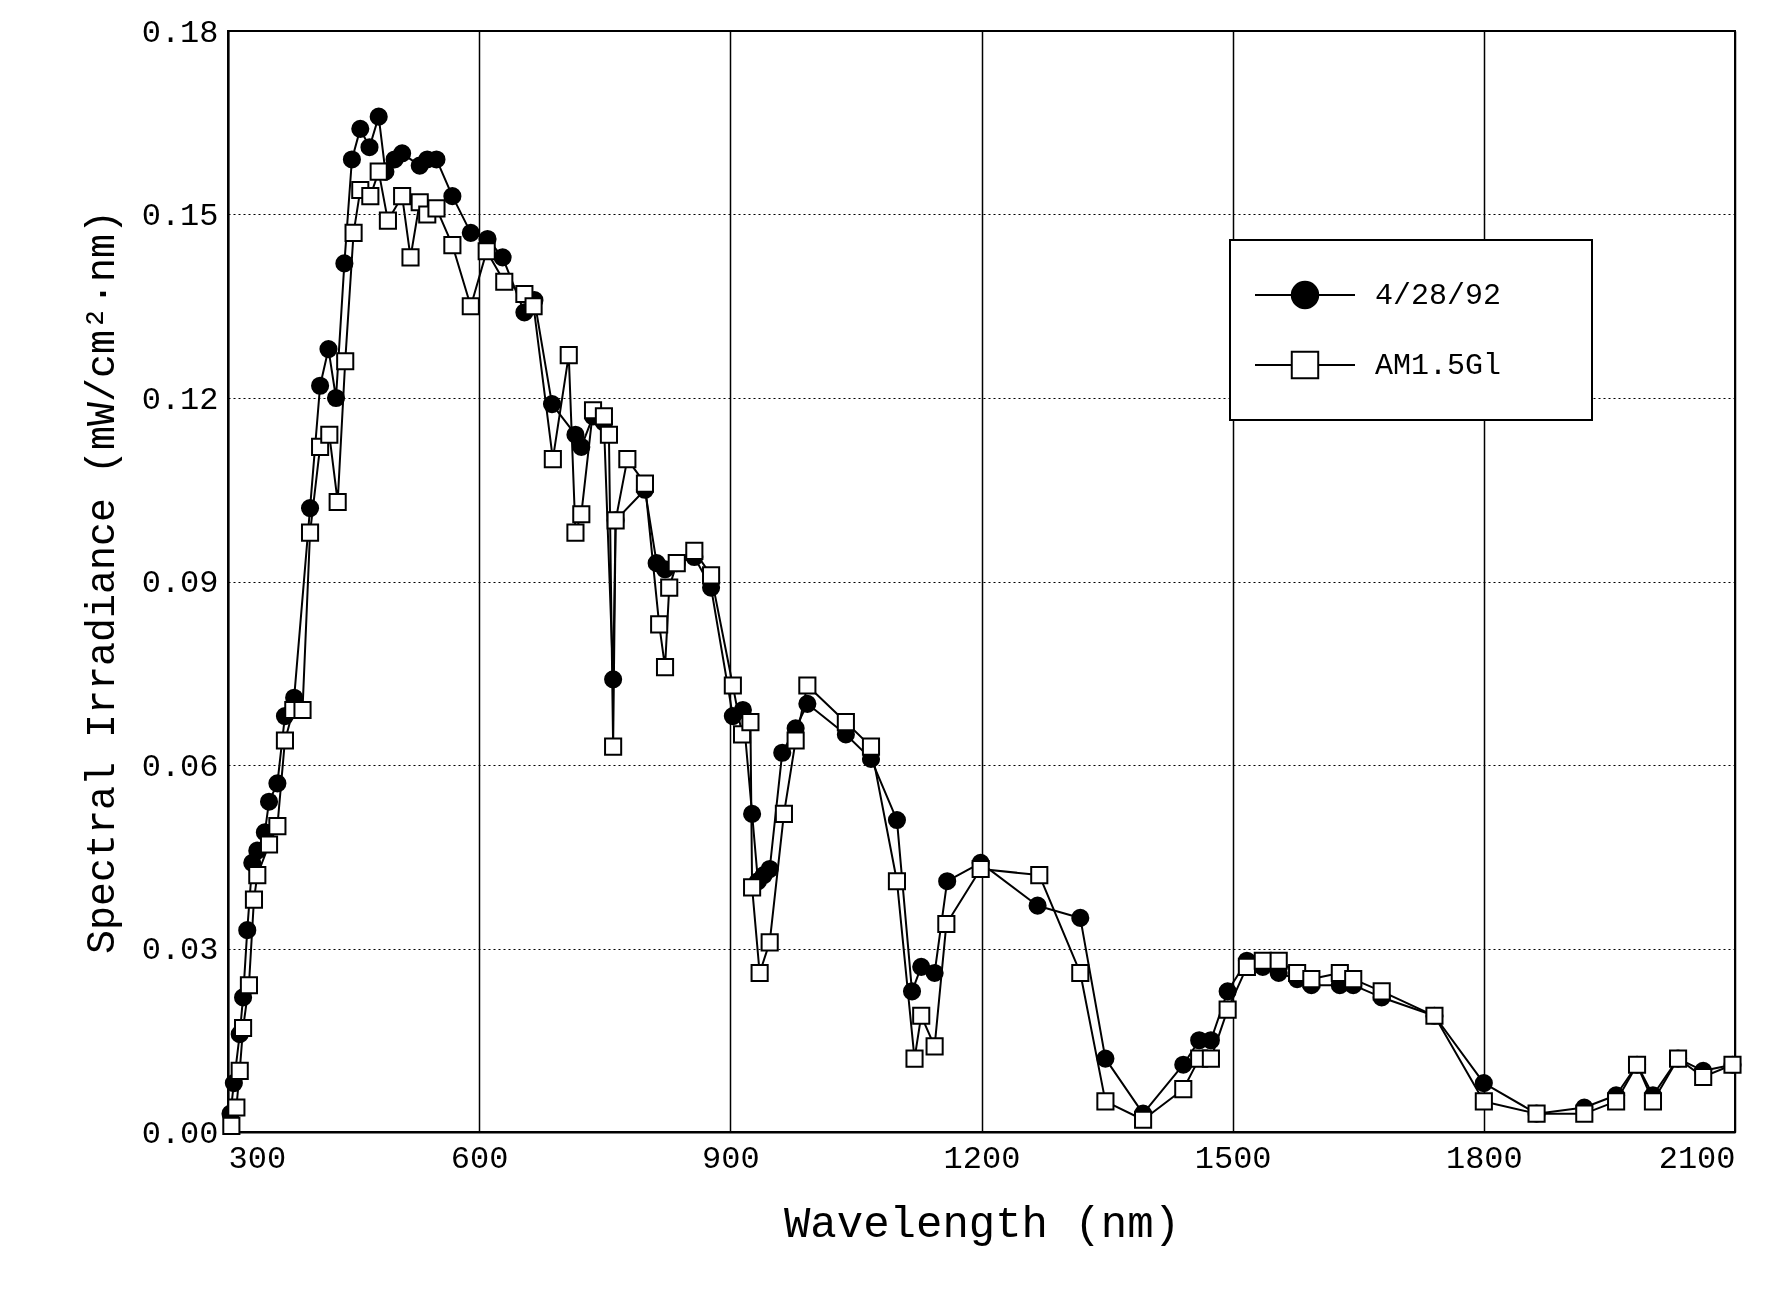 The image size is (1787, 1307). Describe the element at coordinates (180, 216) in the screenshot. I see `y-tick-label: 0.15` at that location.